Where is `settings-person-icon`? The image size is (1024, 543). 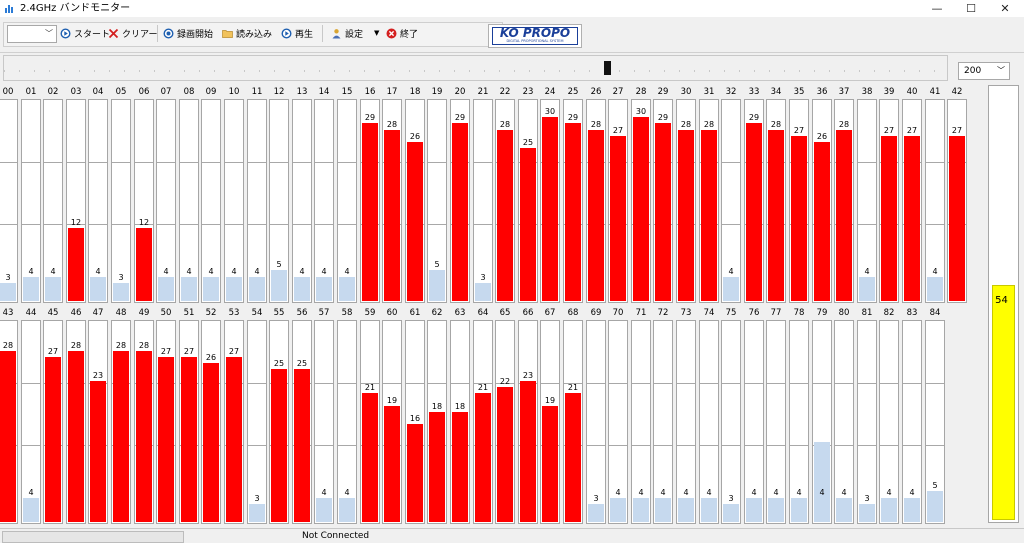 settings-person-icon is located at coordinates (336, 33).